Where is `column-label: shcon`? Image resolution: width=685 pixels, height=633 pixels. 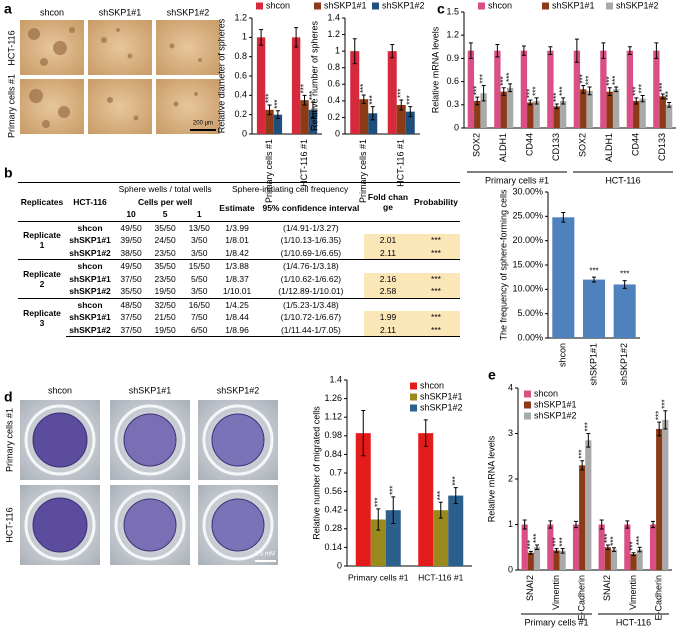 column-label: shcon is located at coordinates (52, 12).